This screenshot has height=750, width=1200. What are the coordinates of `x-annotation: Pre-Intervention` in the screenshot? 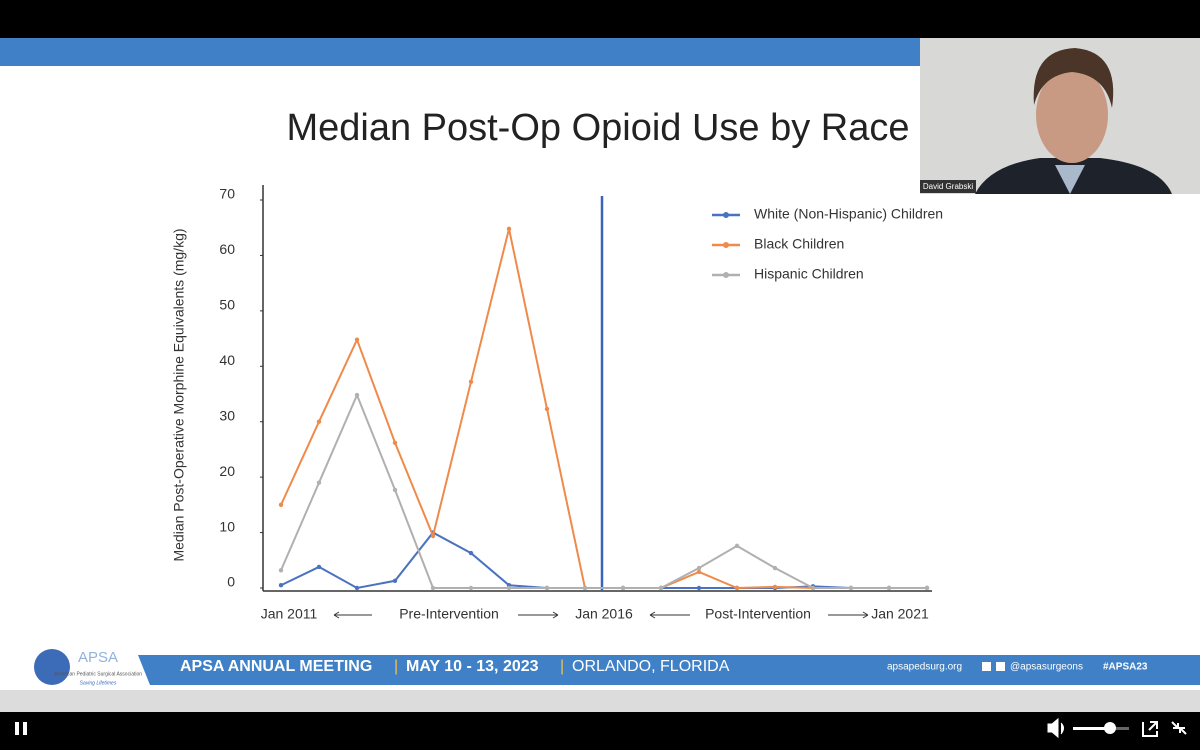 It's located at (449, 614).